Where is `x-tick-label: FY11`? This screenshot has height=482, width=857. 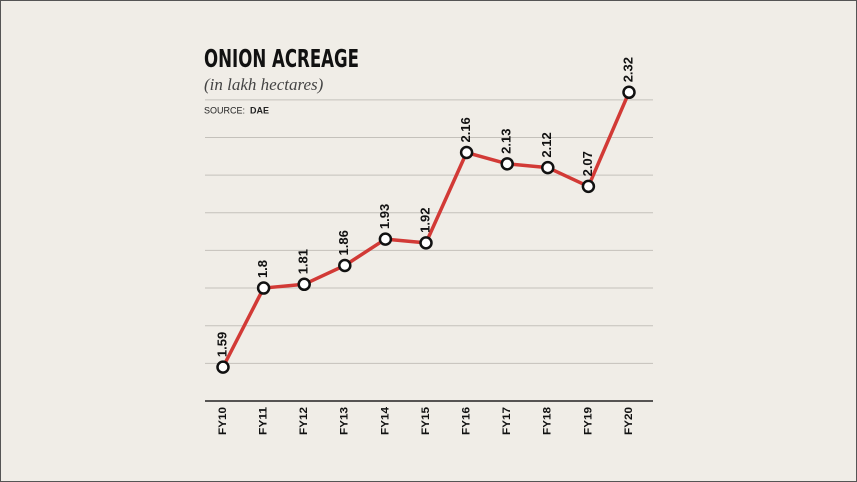
x-tick-label: FY11 is located at coordinates (264, 421).